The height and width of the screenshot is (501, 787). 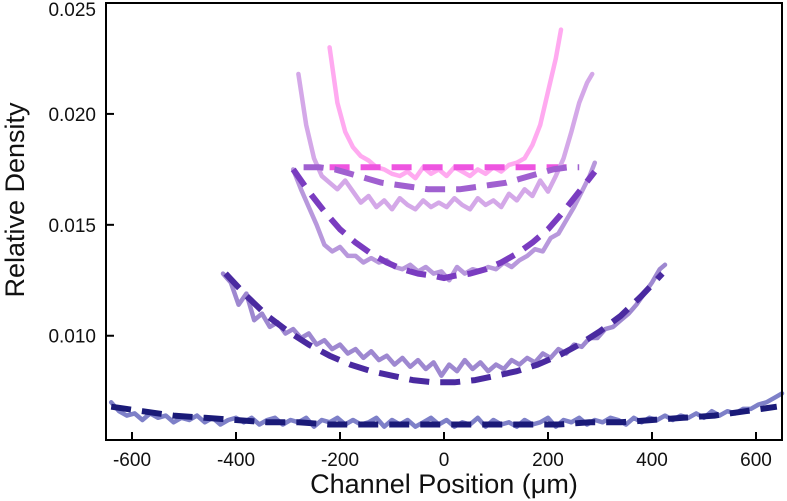 I want to click on x-tick-label: 200, so click(x=548, y=460).